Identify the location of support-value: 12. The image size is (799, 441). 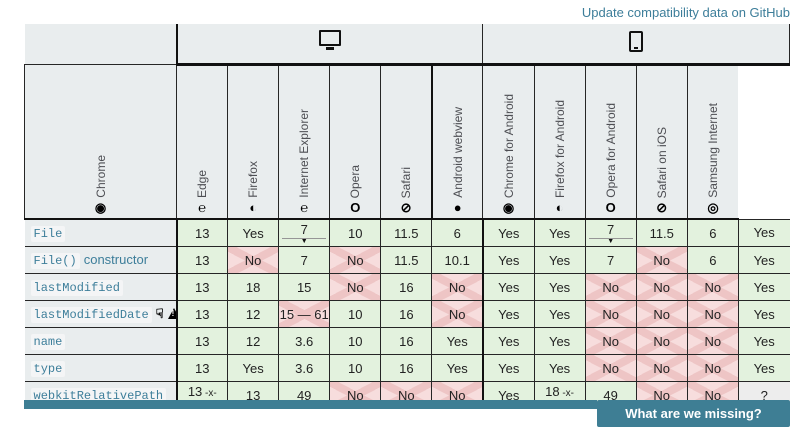
(253, 341).